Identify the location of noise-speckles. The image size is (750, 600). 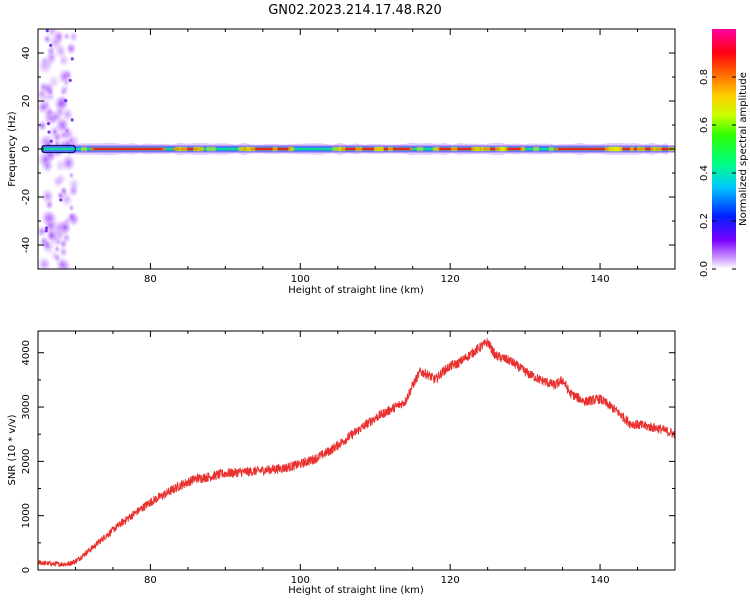
(59, 149).